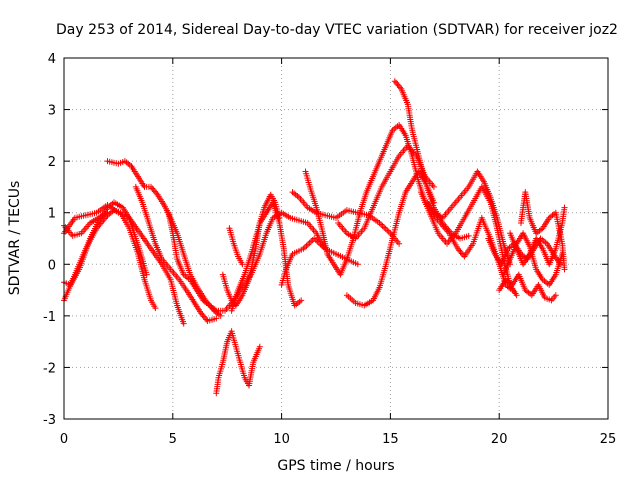  Describe the element at coordinates (52, 59) in the screenshot. I see `y-tick-label: 4` at that location.